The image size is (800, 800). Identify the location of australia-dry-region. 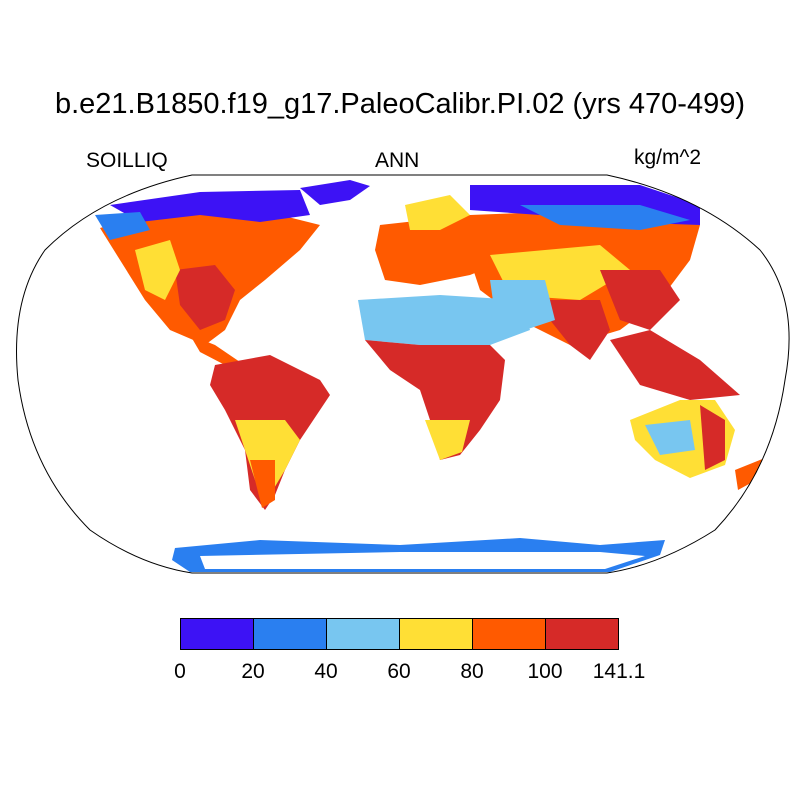
(670, 437).